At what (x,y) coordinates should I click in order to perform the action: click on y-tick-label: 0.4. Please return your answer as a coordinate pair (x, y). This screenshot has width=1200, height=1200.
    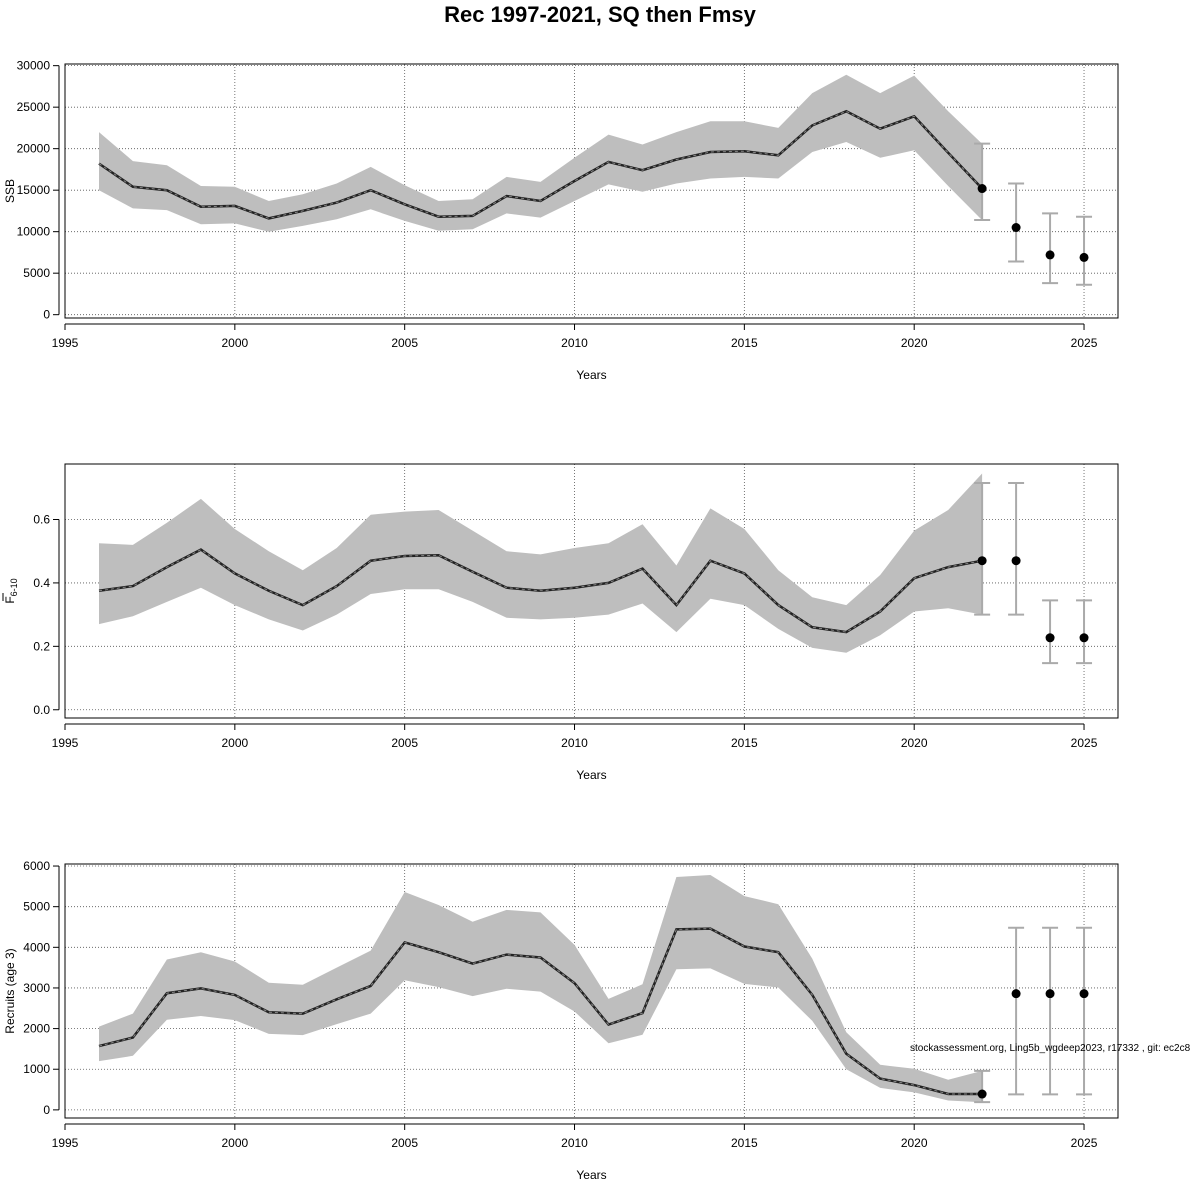
    Looking at the image, I should click on (41, 583).